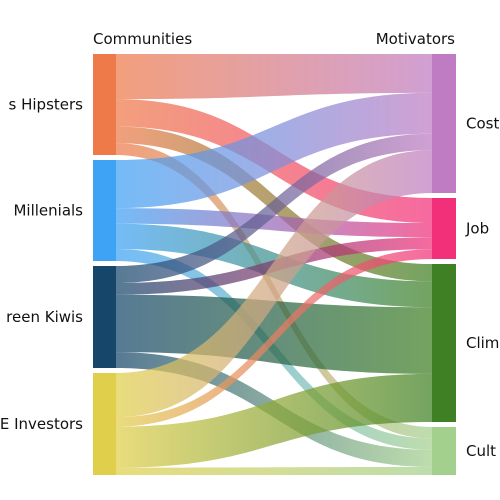 This screenshot has height=500, width=500. Describe the element at coordinates (46, 105) in the screenshot. I see `source-label-hipsters: s Hipsters` at that location.